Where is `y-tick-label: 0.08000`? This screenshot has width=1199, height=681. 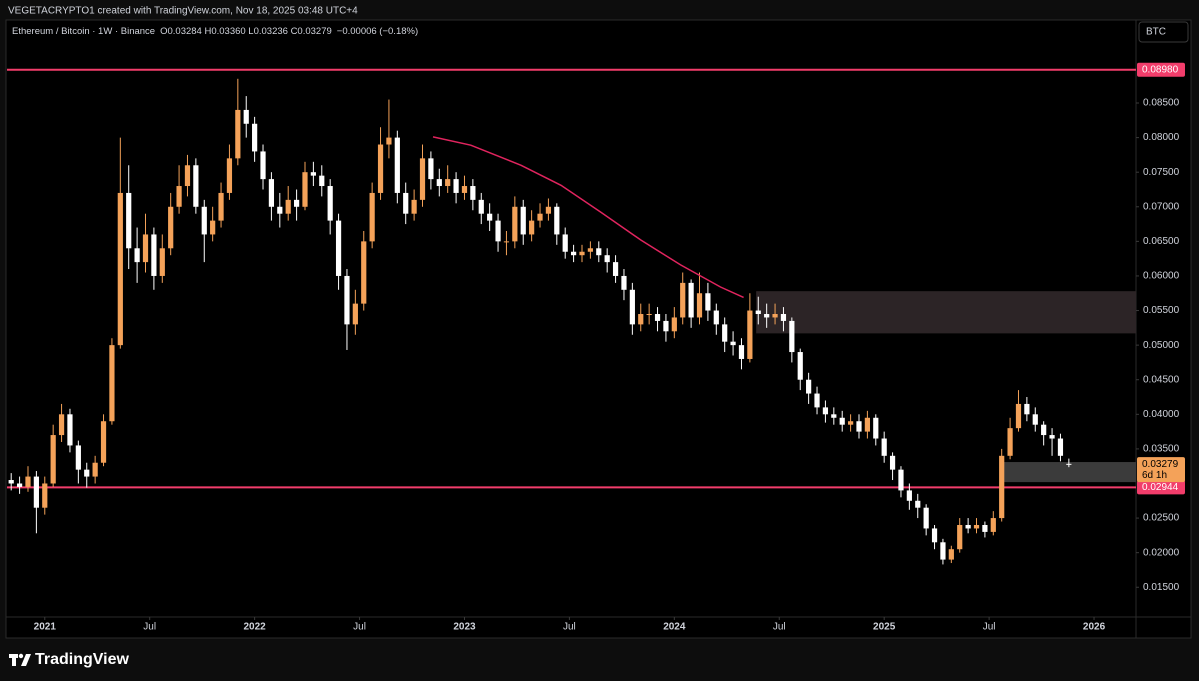
y-tick-label: 0.08000 is located at coordinates (1161, 137).